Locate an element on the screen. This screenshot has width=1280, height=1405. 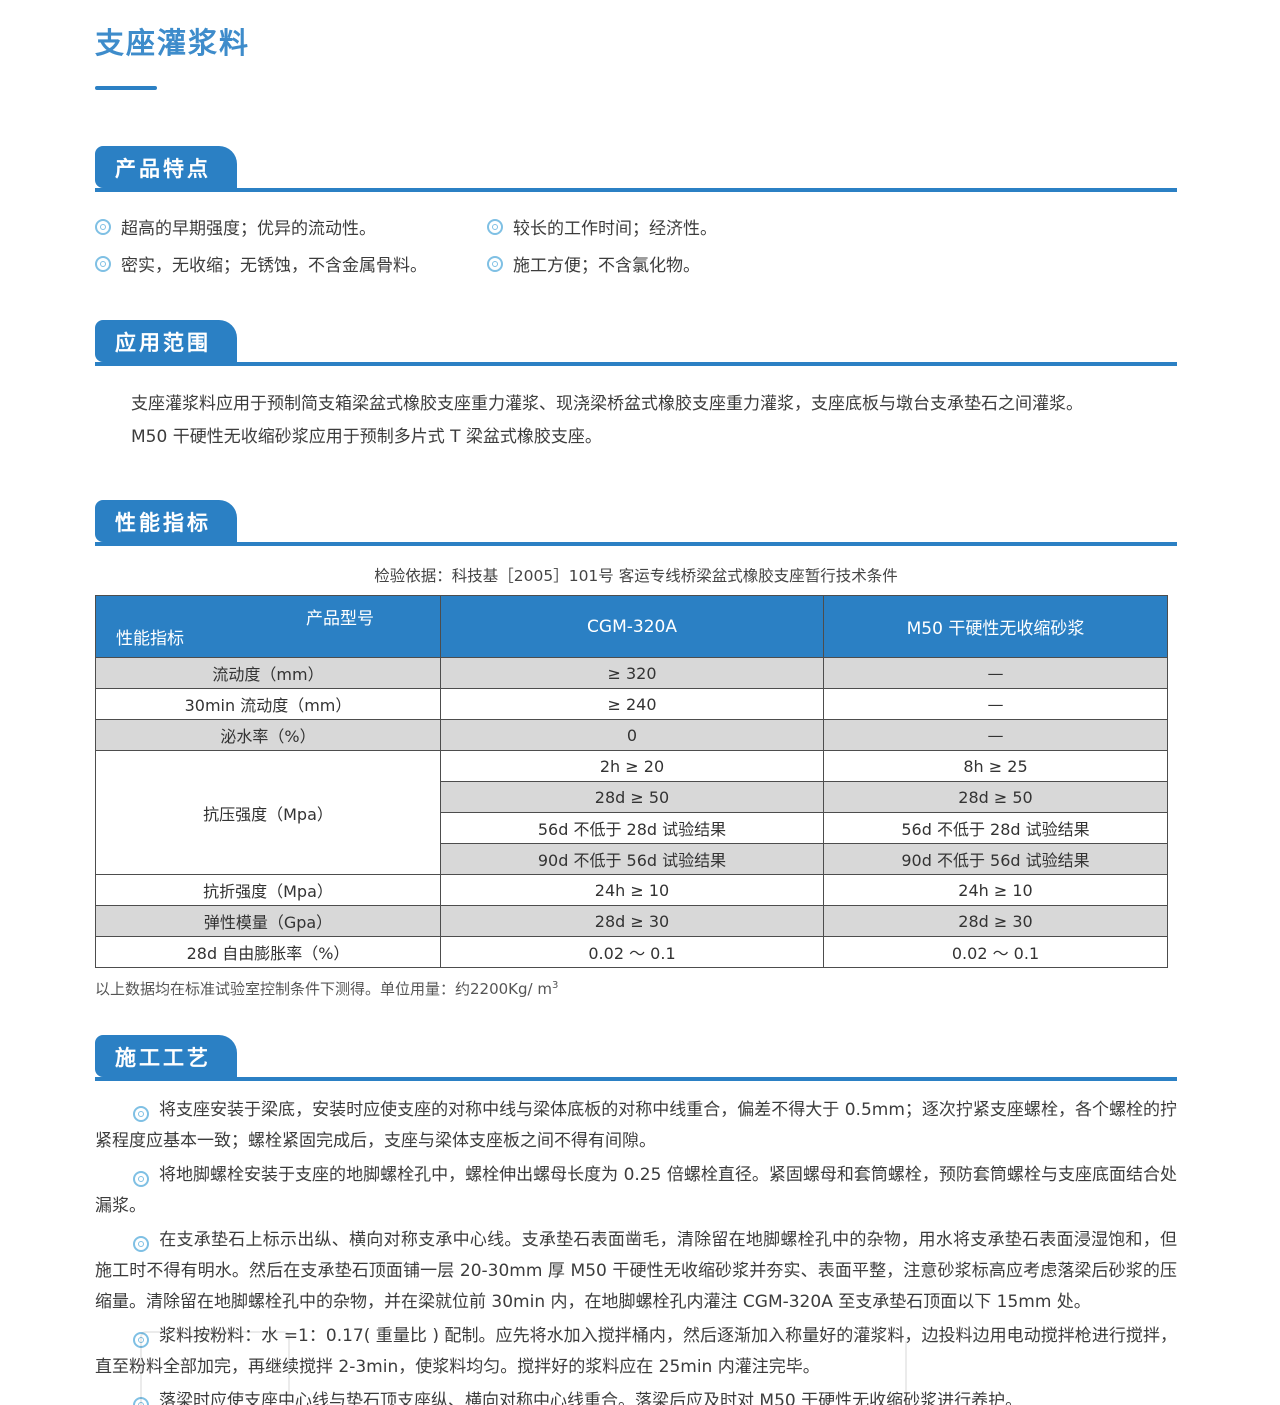
table-row-compressive-28d: 28d ≥ 50 28d ≥ 50 is located at coordinates (632, 797).